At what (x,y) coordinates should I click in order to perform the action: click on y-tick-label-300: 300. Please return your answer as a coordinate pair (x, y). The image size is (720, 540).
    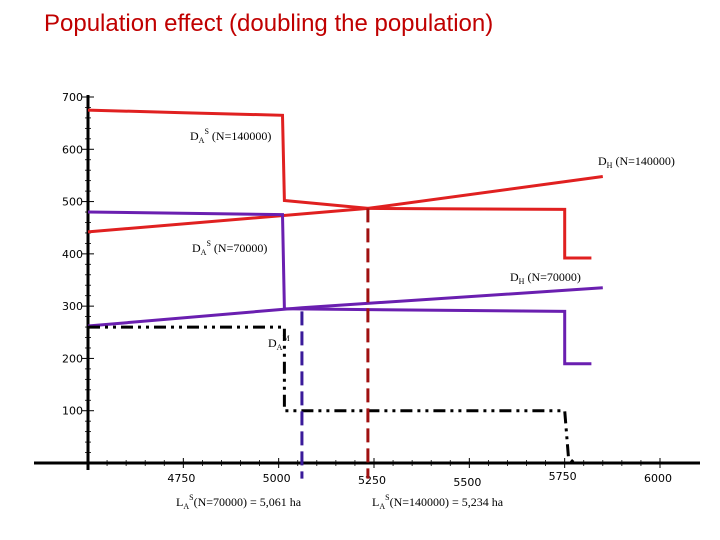
    Looking at the image, I should click on (72, 306).